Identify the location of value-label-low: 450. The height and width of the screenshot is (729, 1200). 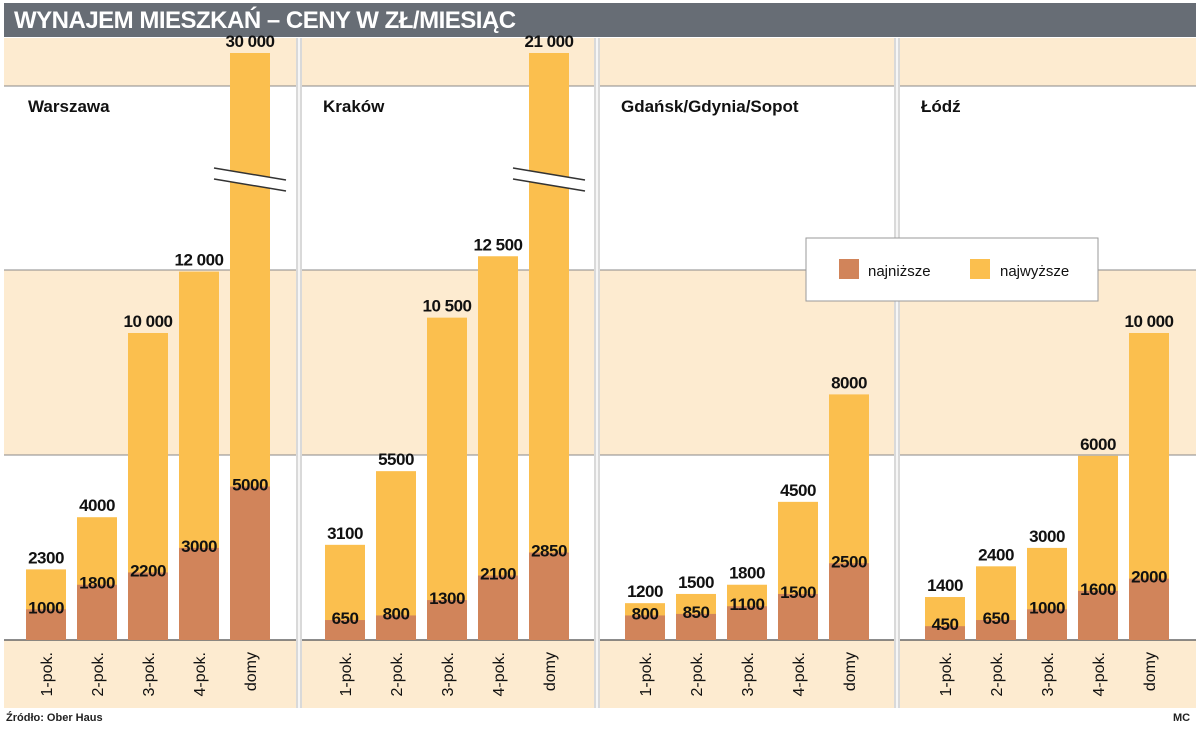
(945, 624).